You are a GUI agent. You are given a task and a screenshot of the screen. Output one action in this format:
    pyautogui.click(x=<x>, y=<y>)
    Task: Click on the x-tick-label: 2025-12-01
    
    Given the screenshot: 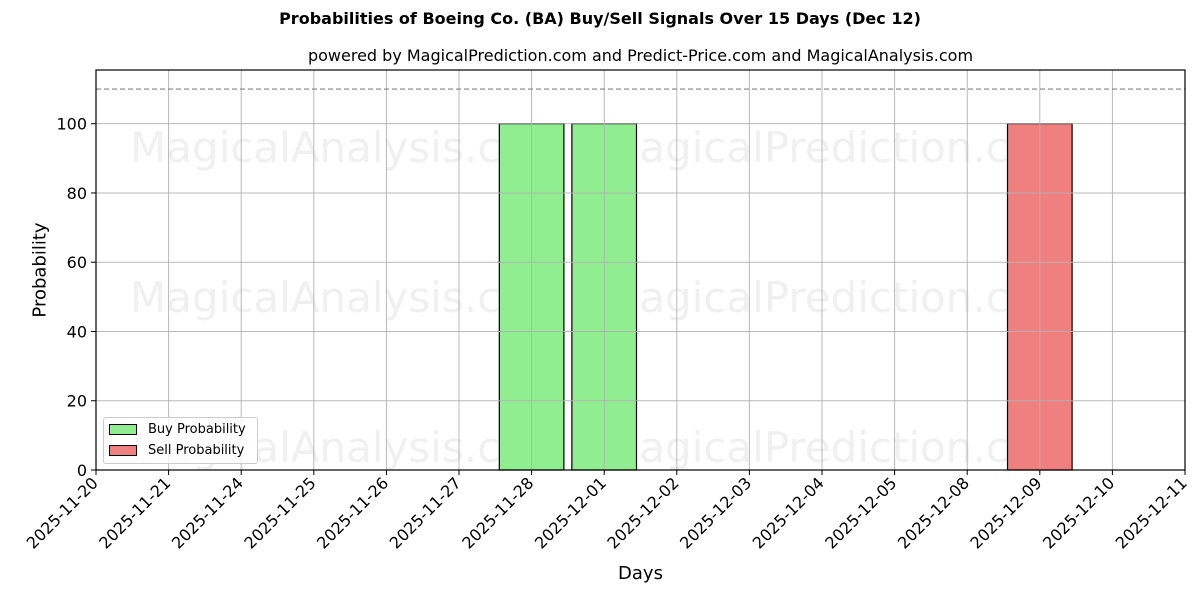 What is the action you would take?
    pyautogui.click(x=570, y=512)
    